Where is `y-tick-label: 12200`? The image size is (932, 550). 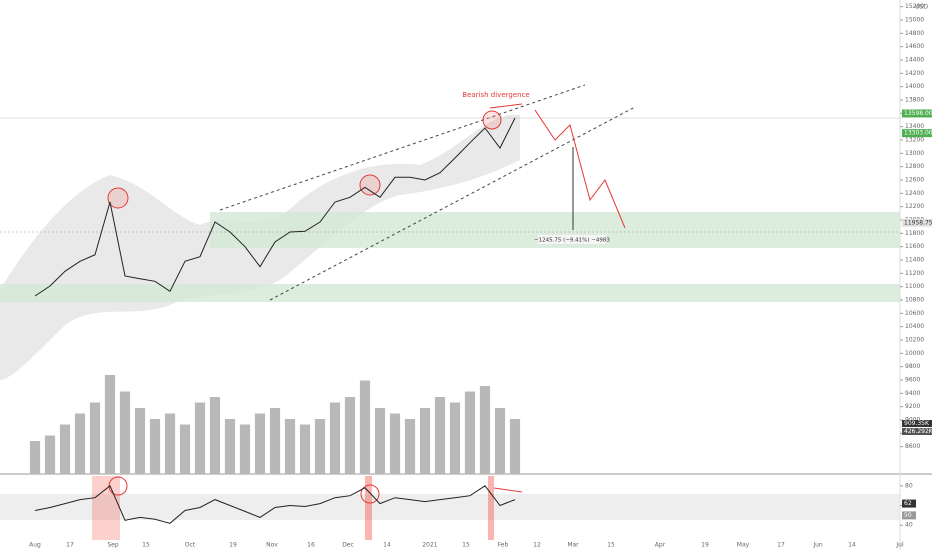
y-tick-label: 12200 is located at coordinates (914, 206).